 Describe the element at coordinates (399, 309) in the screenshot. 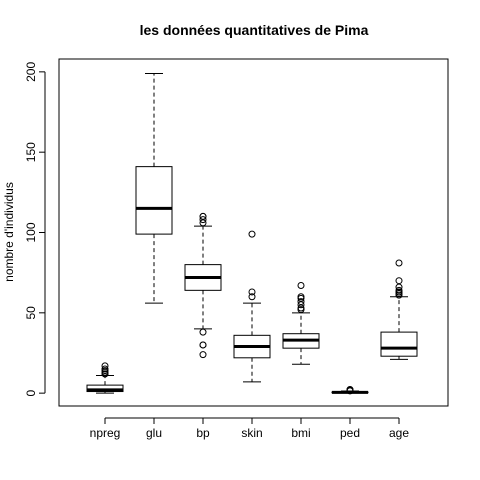

I see `box-age` at that location.